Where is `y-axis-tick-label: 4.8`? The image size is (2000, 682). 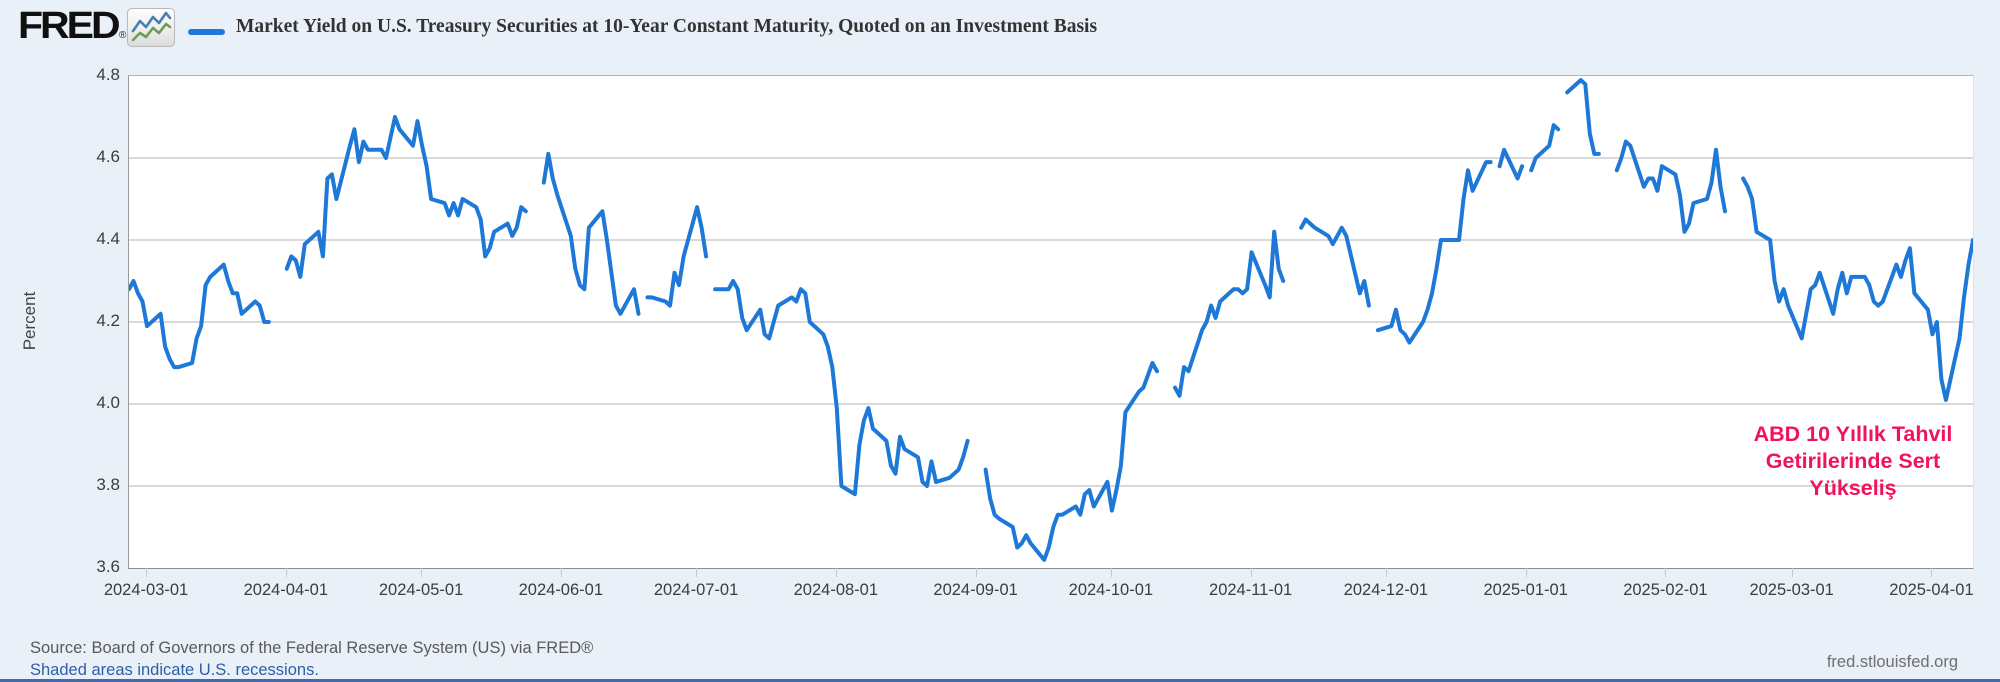
y-axis-tick-label: 4.8 is located at coordinates (108, 74).